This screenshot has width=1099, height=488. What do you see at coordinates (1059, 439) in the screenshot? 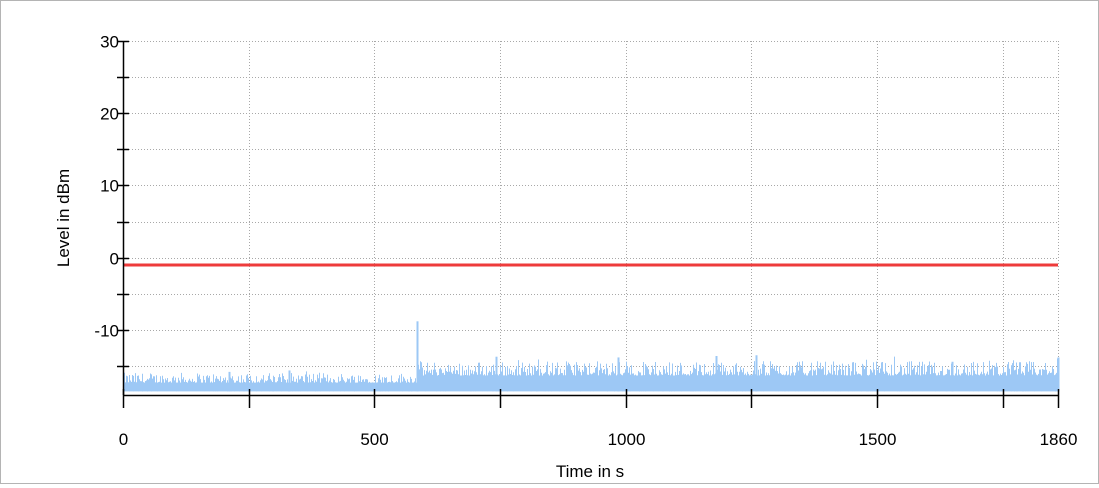
I see `x-tick-label: 1860` at bounding box center [1059, 439].